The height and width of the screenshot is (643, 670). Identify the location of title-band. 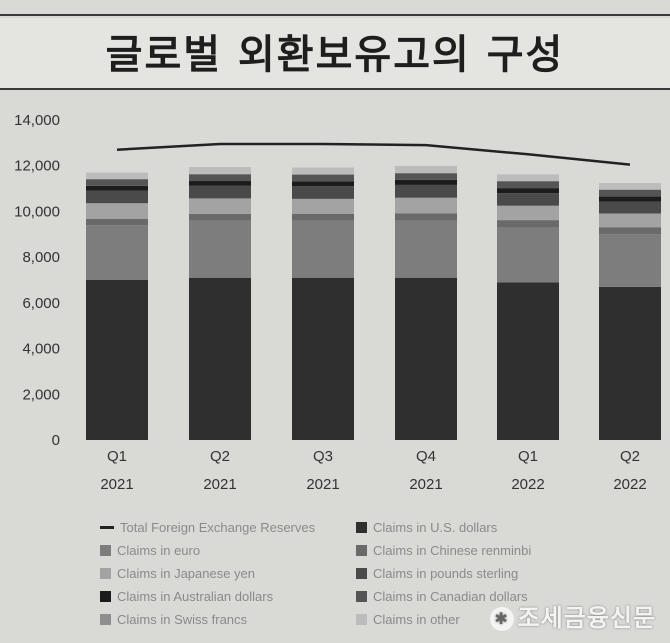
(335, 54).